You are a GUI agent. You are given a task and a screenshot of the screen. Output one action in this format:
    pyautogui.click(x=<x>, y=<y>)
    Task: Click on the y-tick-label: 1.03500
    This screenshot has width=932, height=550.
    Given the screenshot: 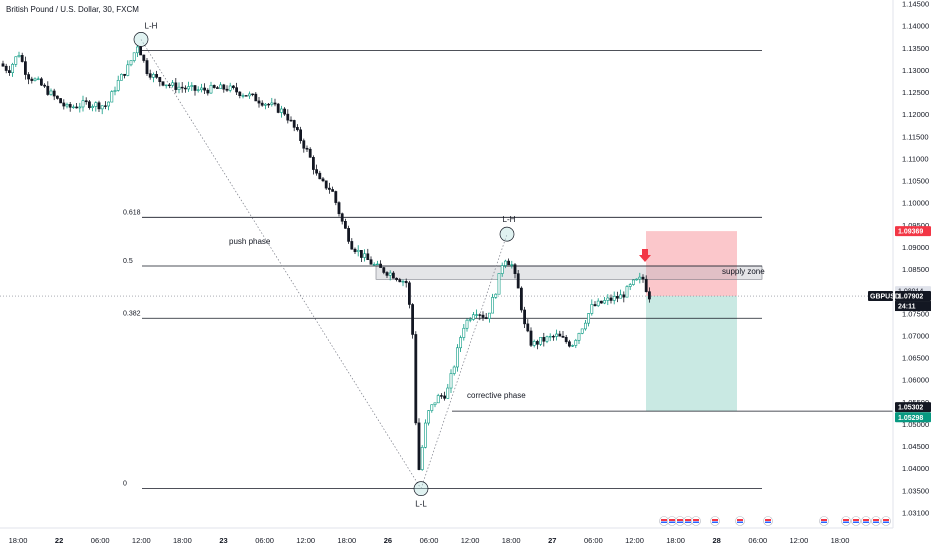 What is the action you would take?
    pyautogui.click(x=915, y=490)
    